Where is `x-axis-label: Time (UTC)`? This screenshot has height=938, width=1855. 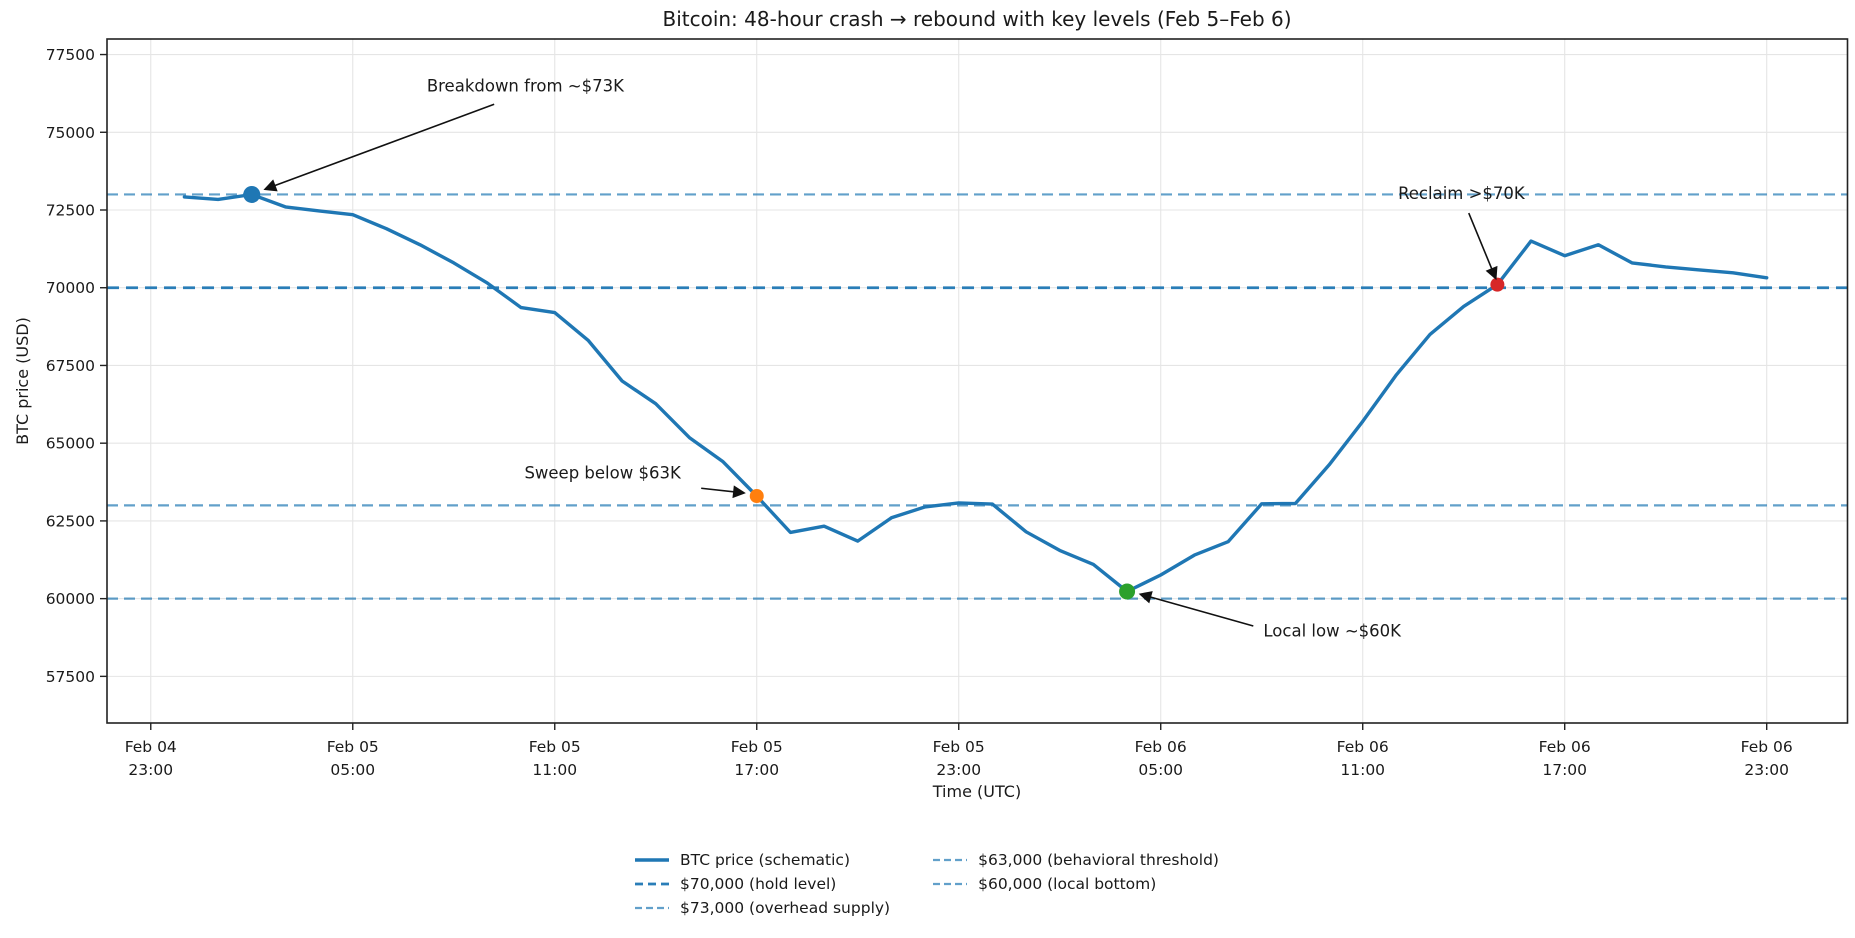 x-axis-label: Time (UTC) is located at coordinates (976, 791).